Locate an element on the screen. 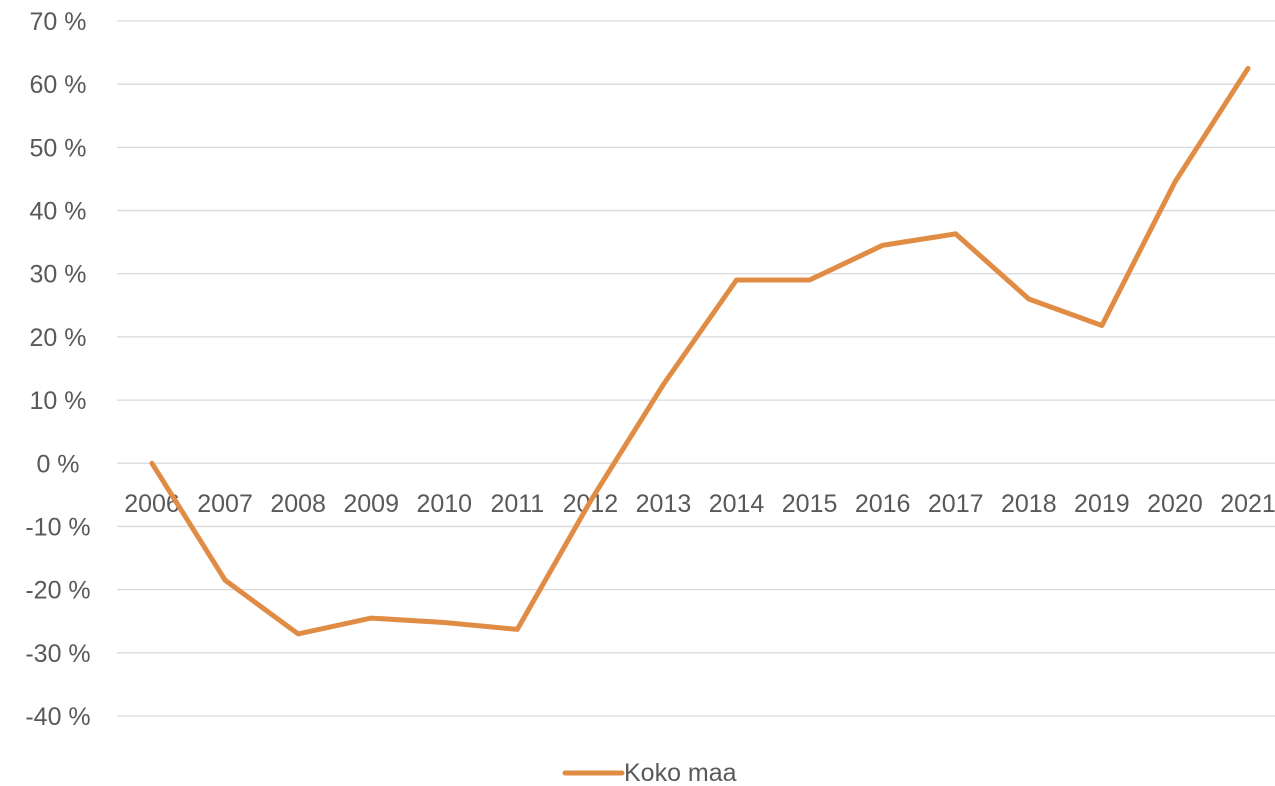 The height and width of the screenshot is (786, 1275). y-tick-label: 30 % is located at coordinates (58, 275).